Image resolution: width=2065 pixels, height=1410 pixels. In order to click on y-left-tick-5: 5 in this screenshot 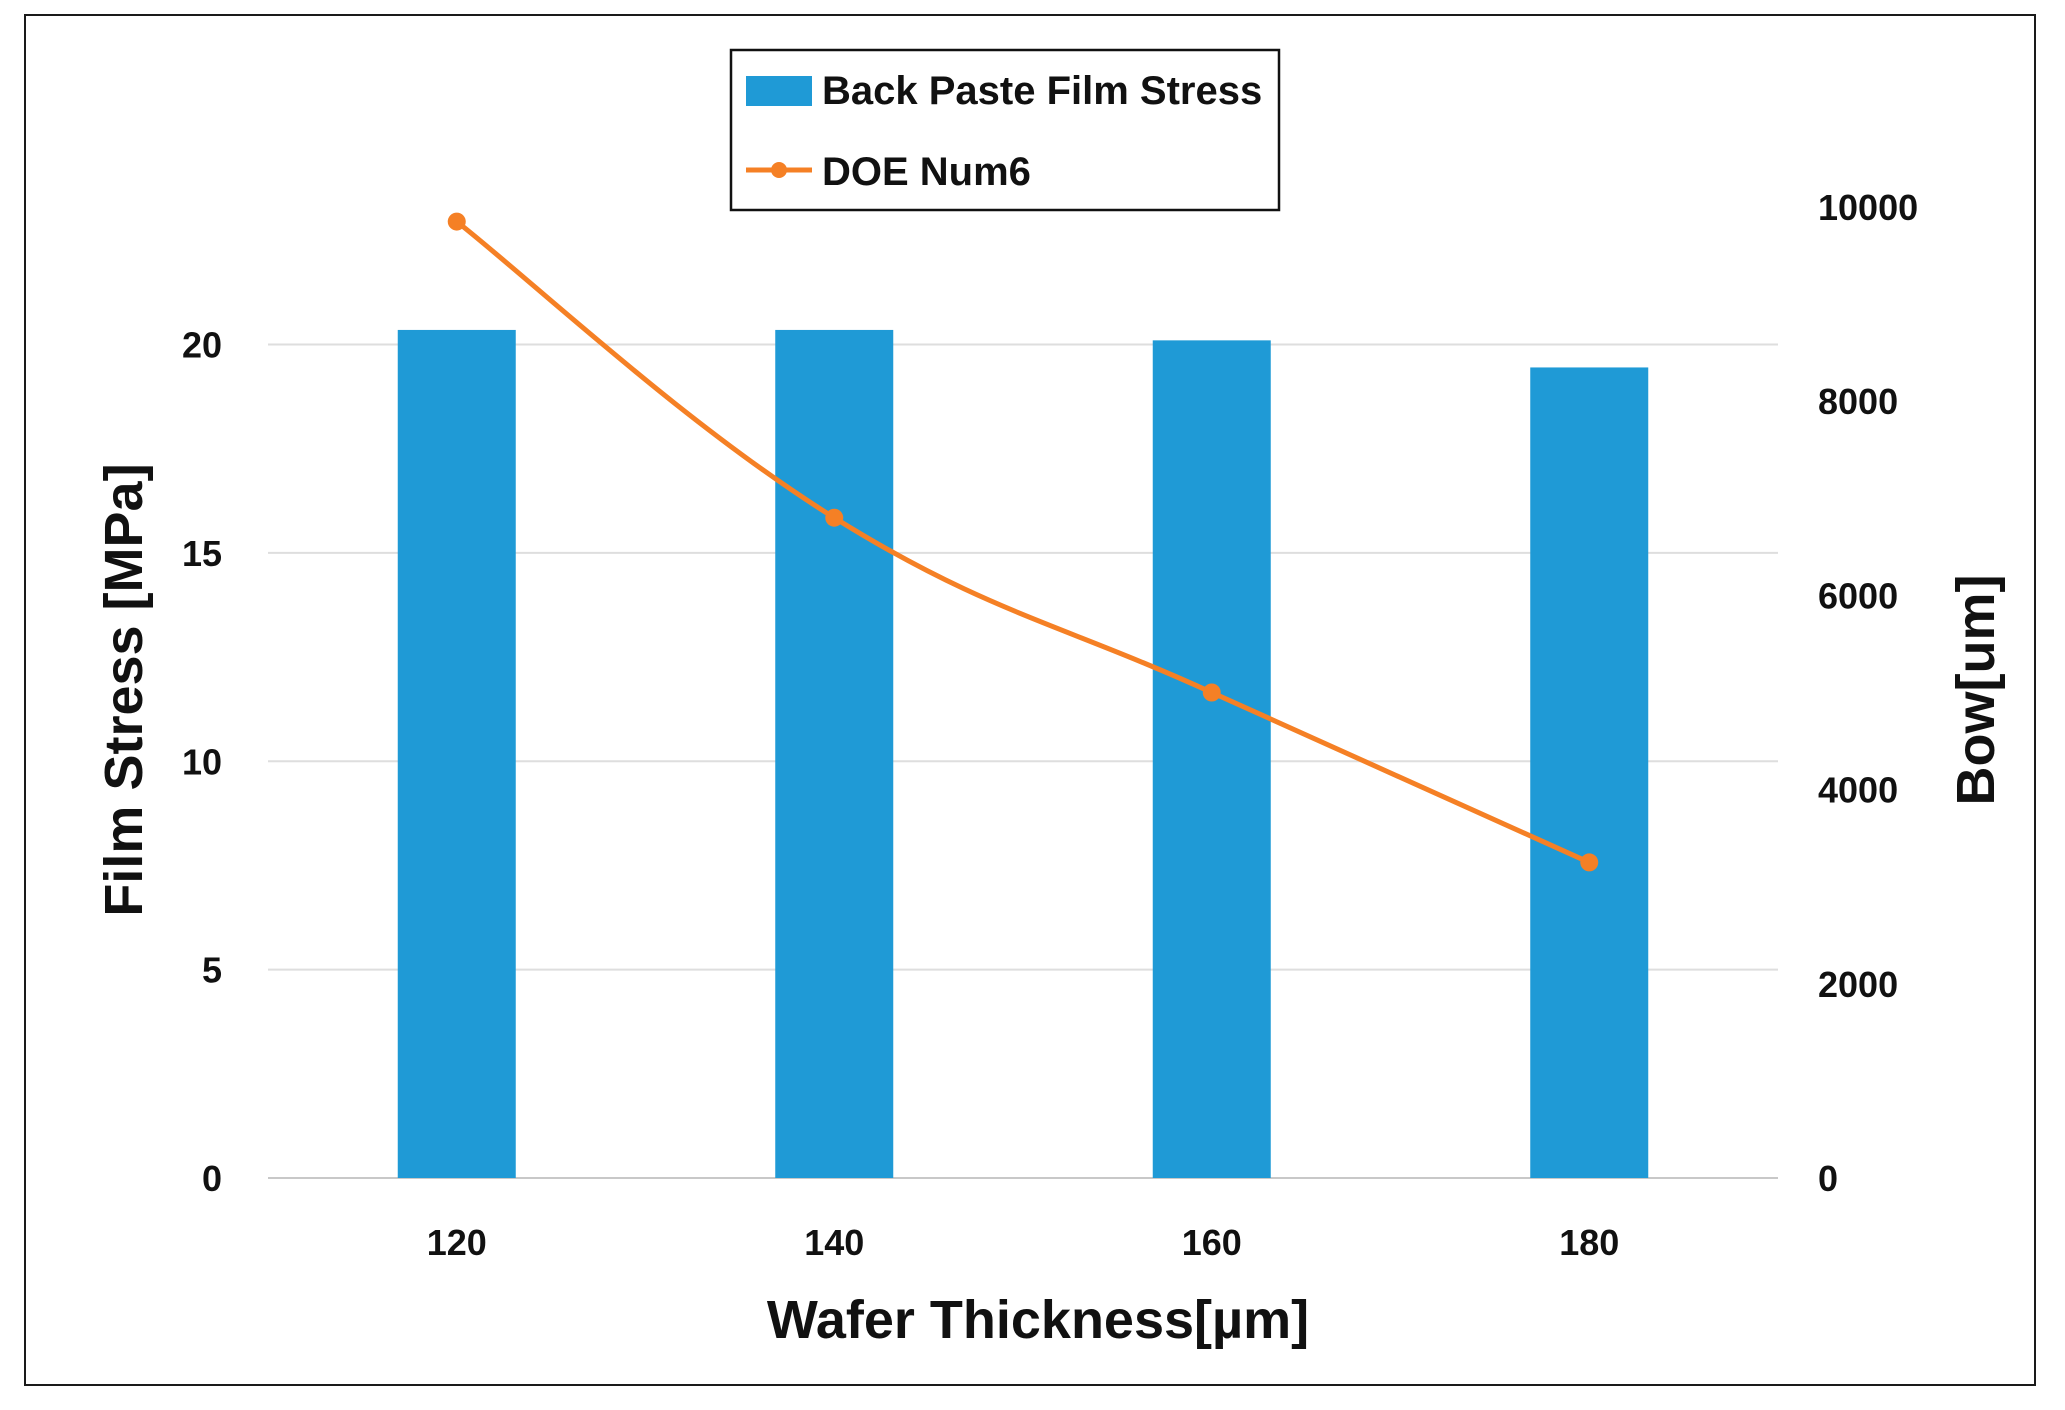, I will do `click(212, 970)`.